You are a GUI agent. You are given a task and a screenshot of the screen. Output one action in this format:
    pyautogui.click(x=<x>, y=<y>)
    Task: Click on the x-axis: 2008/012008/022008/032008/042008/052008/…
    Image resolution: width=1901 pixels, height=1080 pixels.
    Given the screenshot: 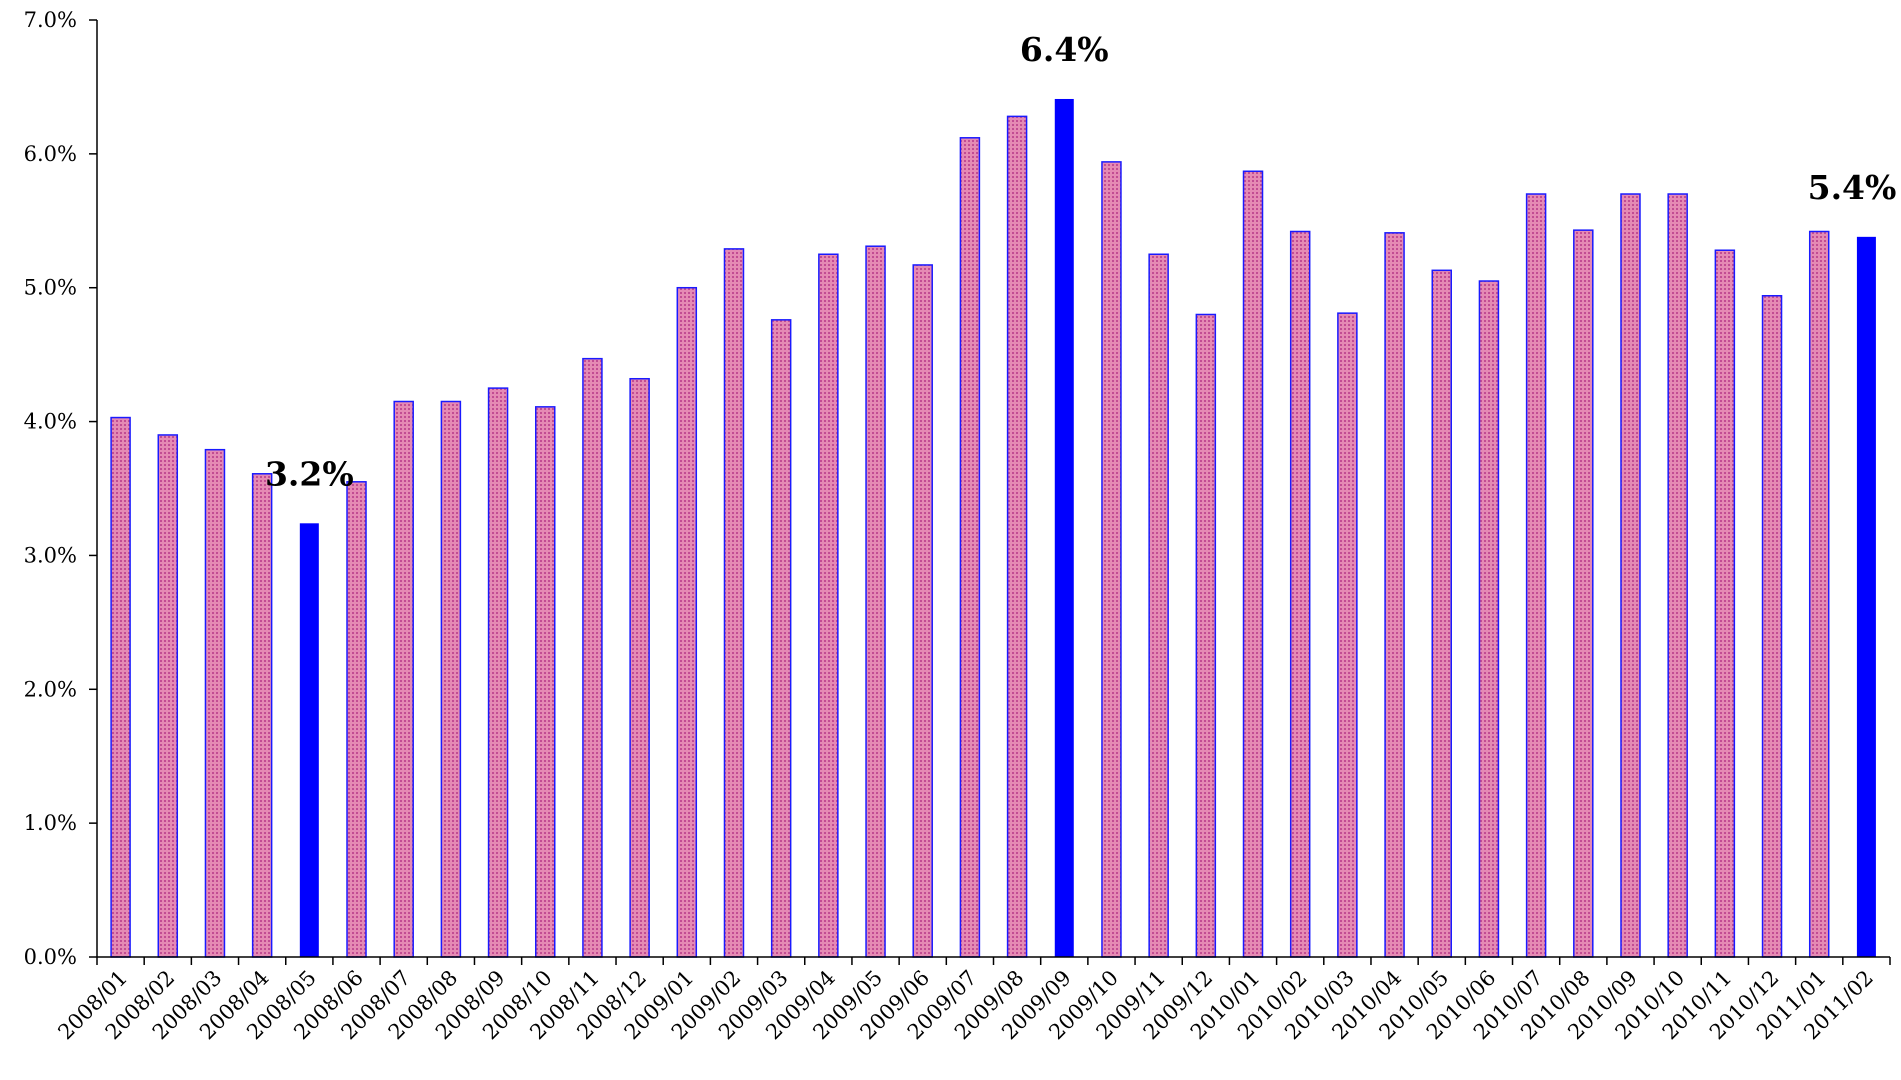 What is the action you would take?
    pyautogui.click(x=972, y=1000)
    